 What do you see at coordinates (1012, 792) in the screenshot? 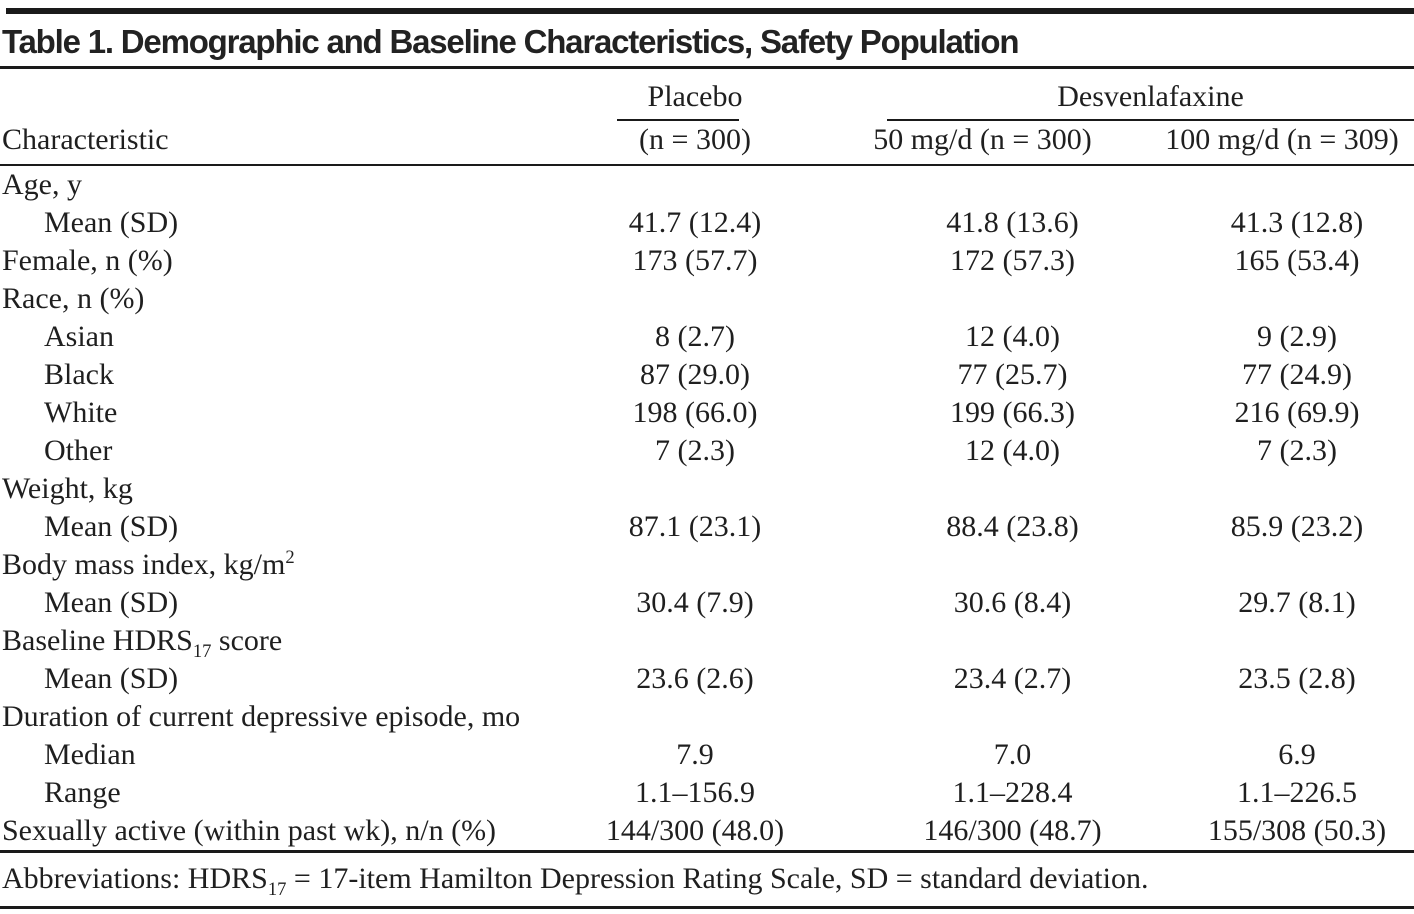
I see `cell-value-dose50: 1.1–228.4` at bounding box center [1012, 792].